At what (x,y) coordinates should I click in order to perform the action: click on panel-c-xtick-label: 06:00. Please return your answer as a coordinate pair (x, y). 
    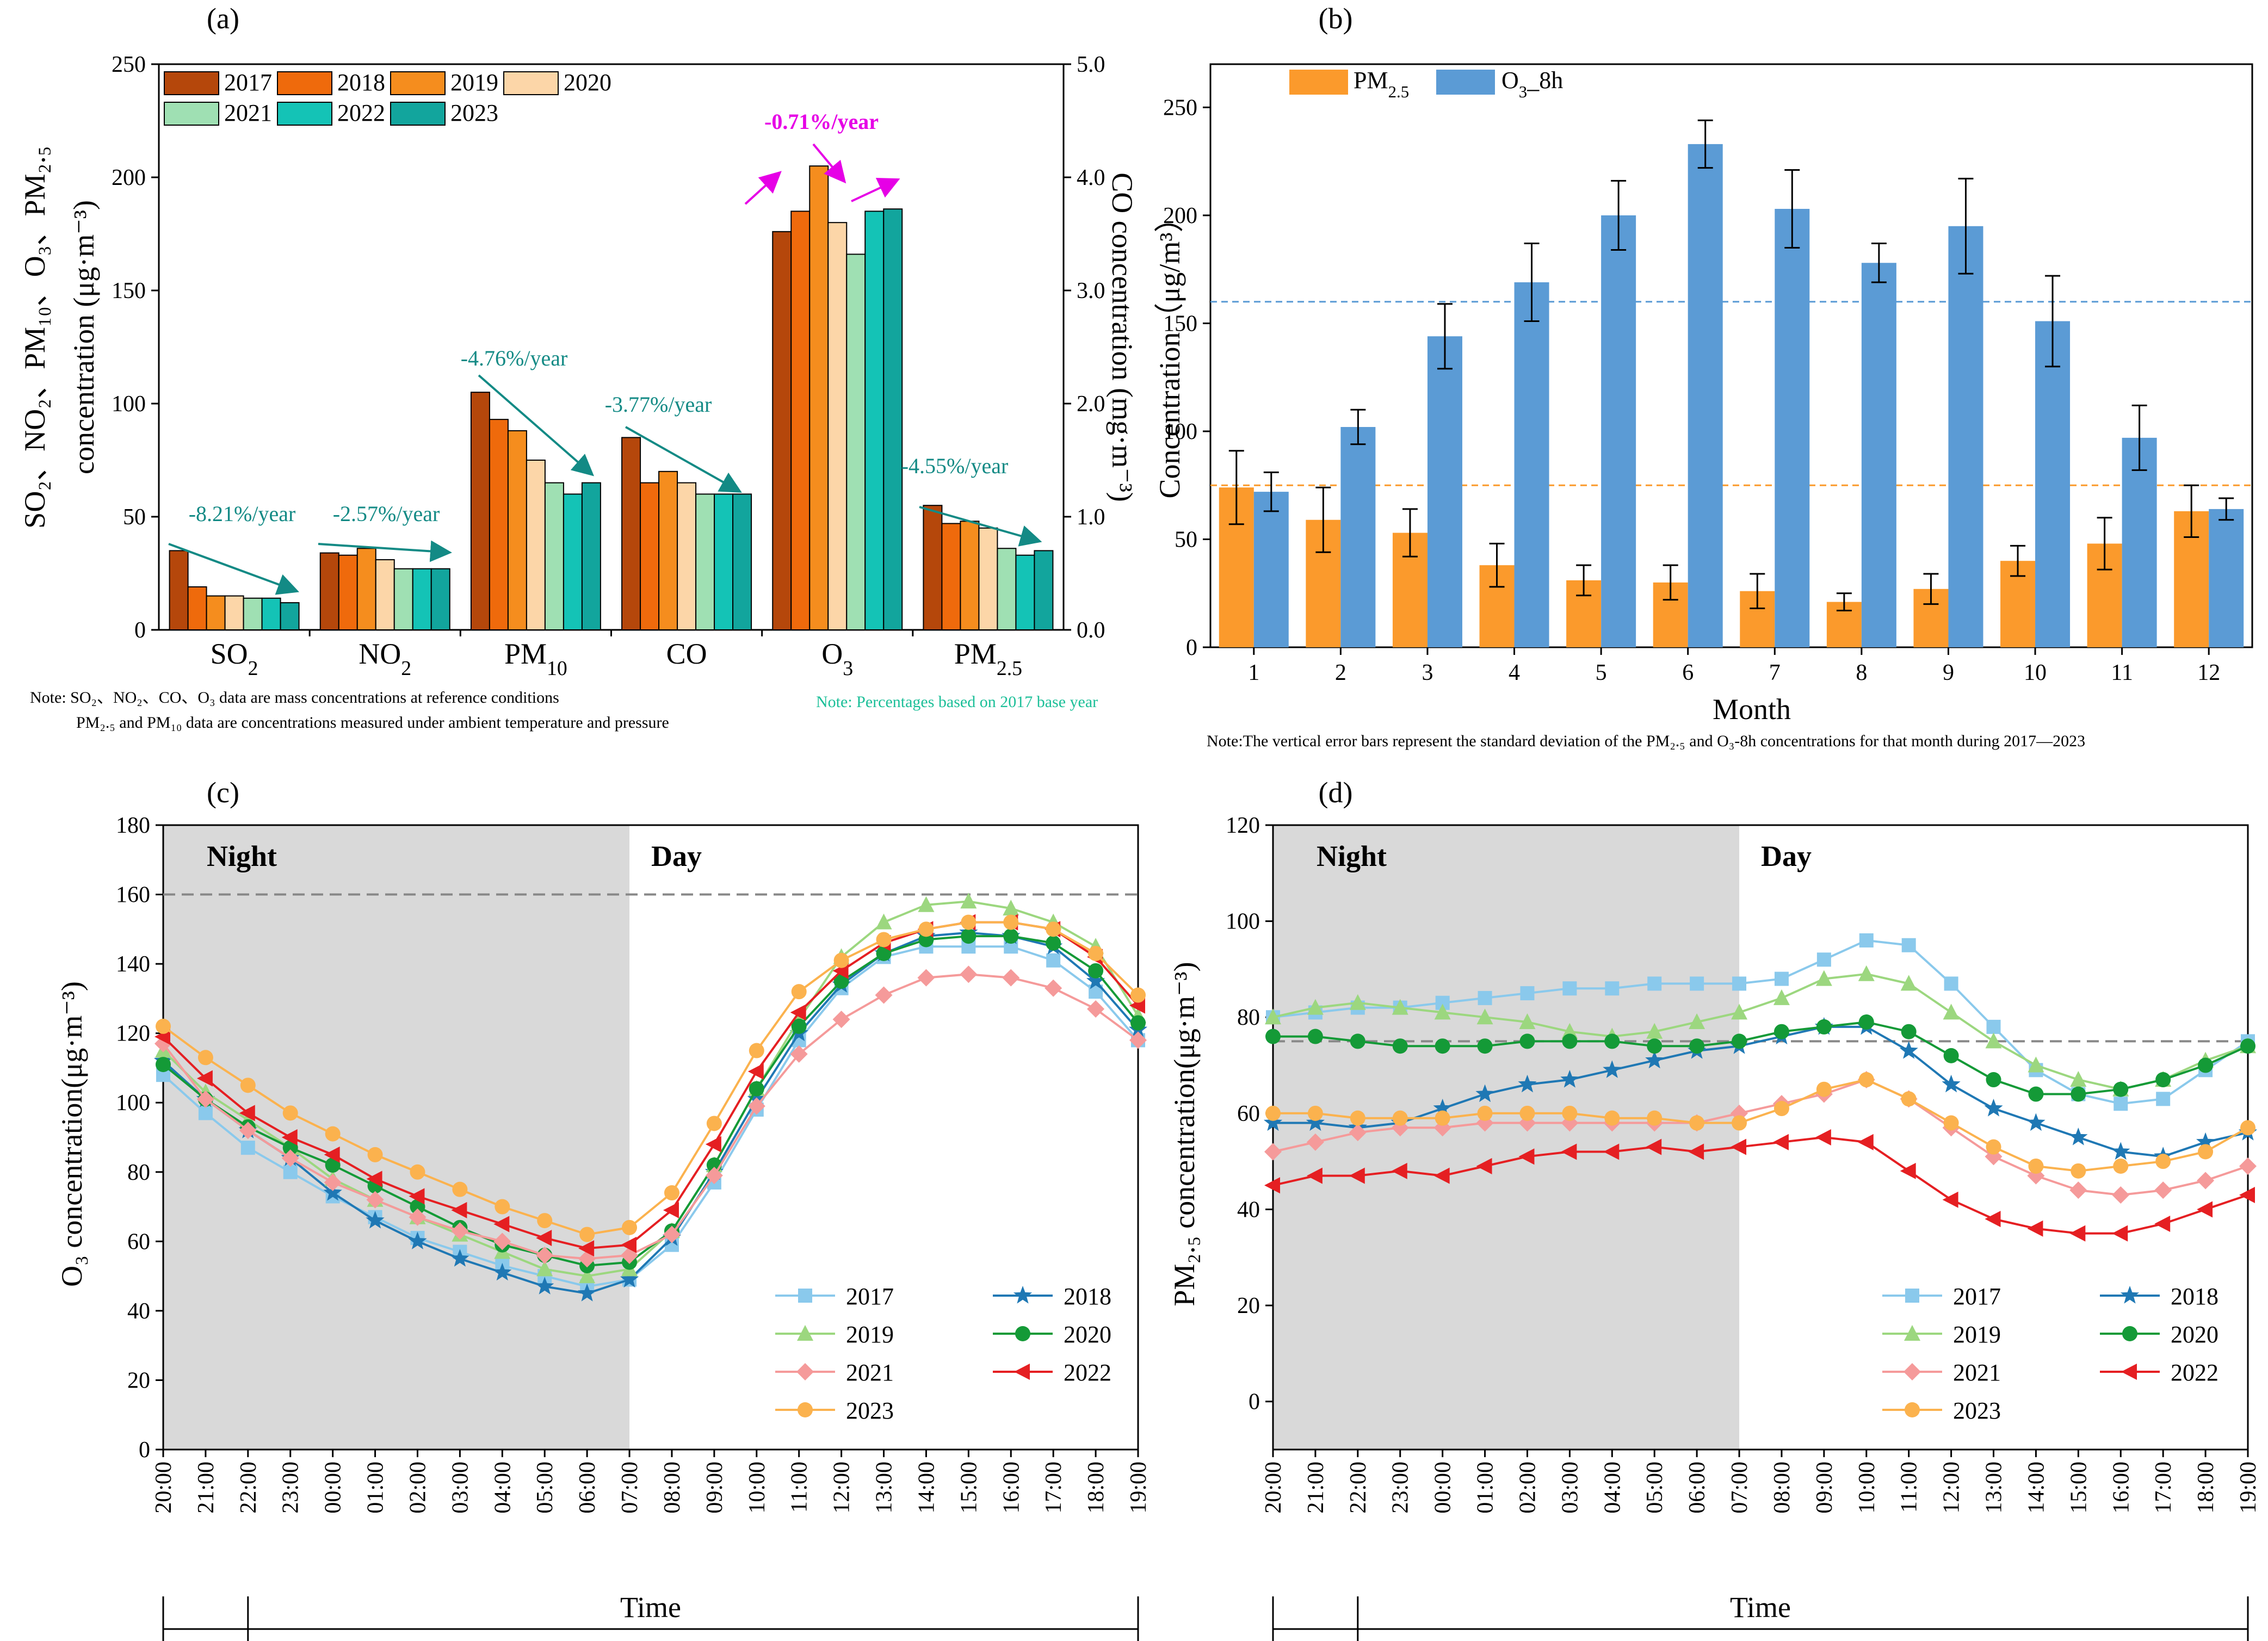
    Looking at the image, I should click on (587, 1488).